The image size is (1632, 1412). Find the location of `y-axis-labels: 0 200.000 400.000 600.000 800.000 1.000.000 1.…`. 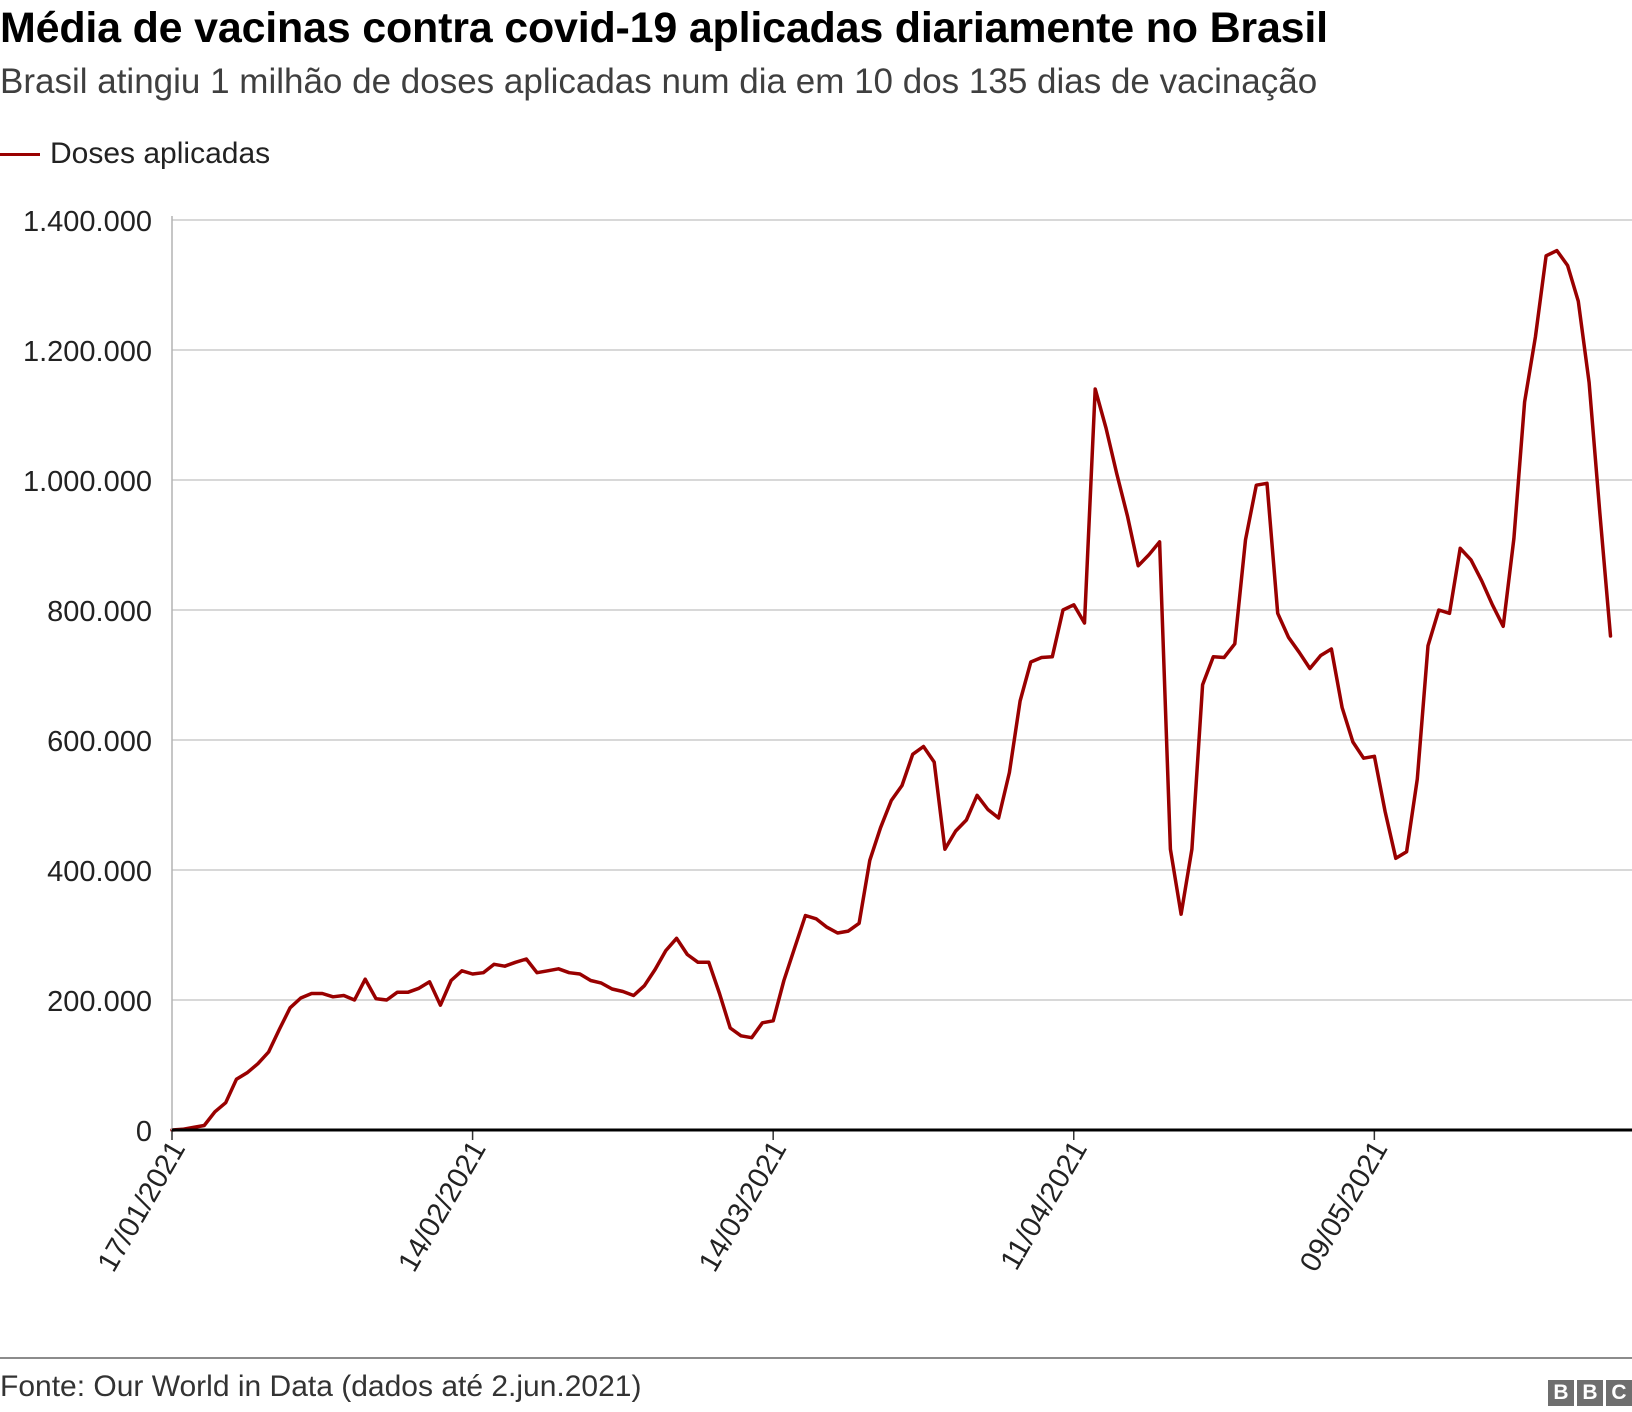

y-axis-labels: 0 200.000 400.000 600.000 800.000 1.000.000 1.… is located at coordinates (87, 677).